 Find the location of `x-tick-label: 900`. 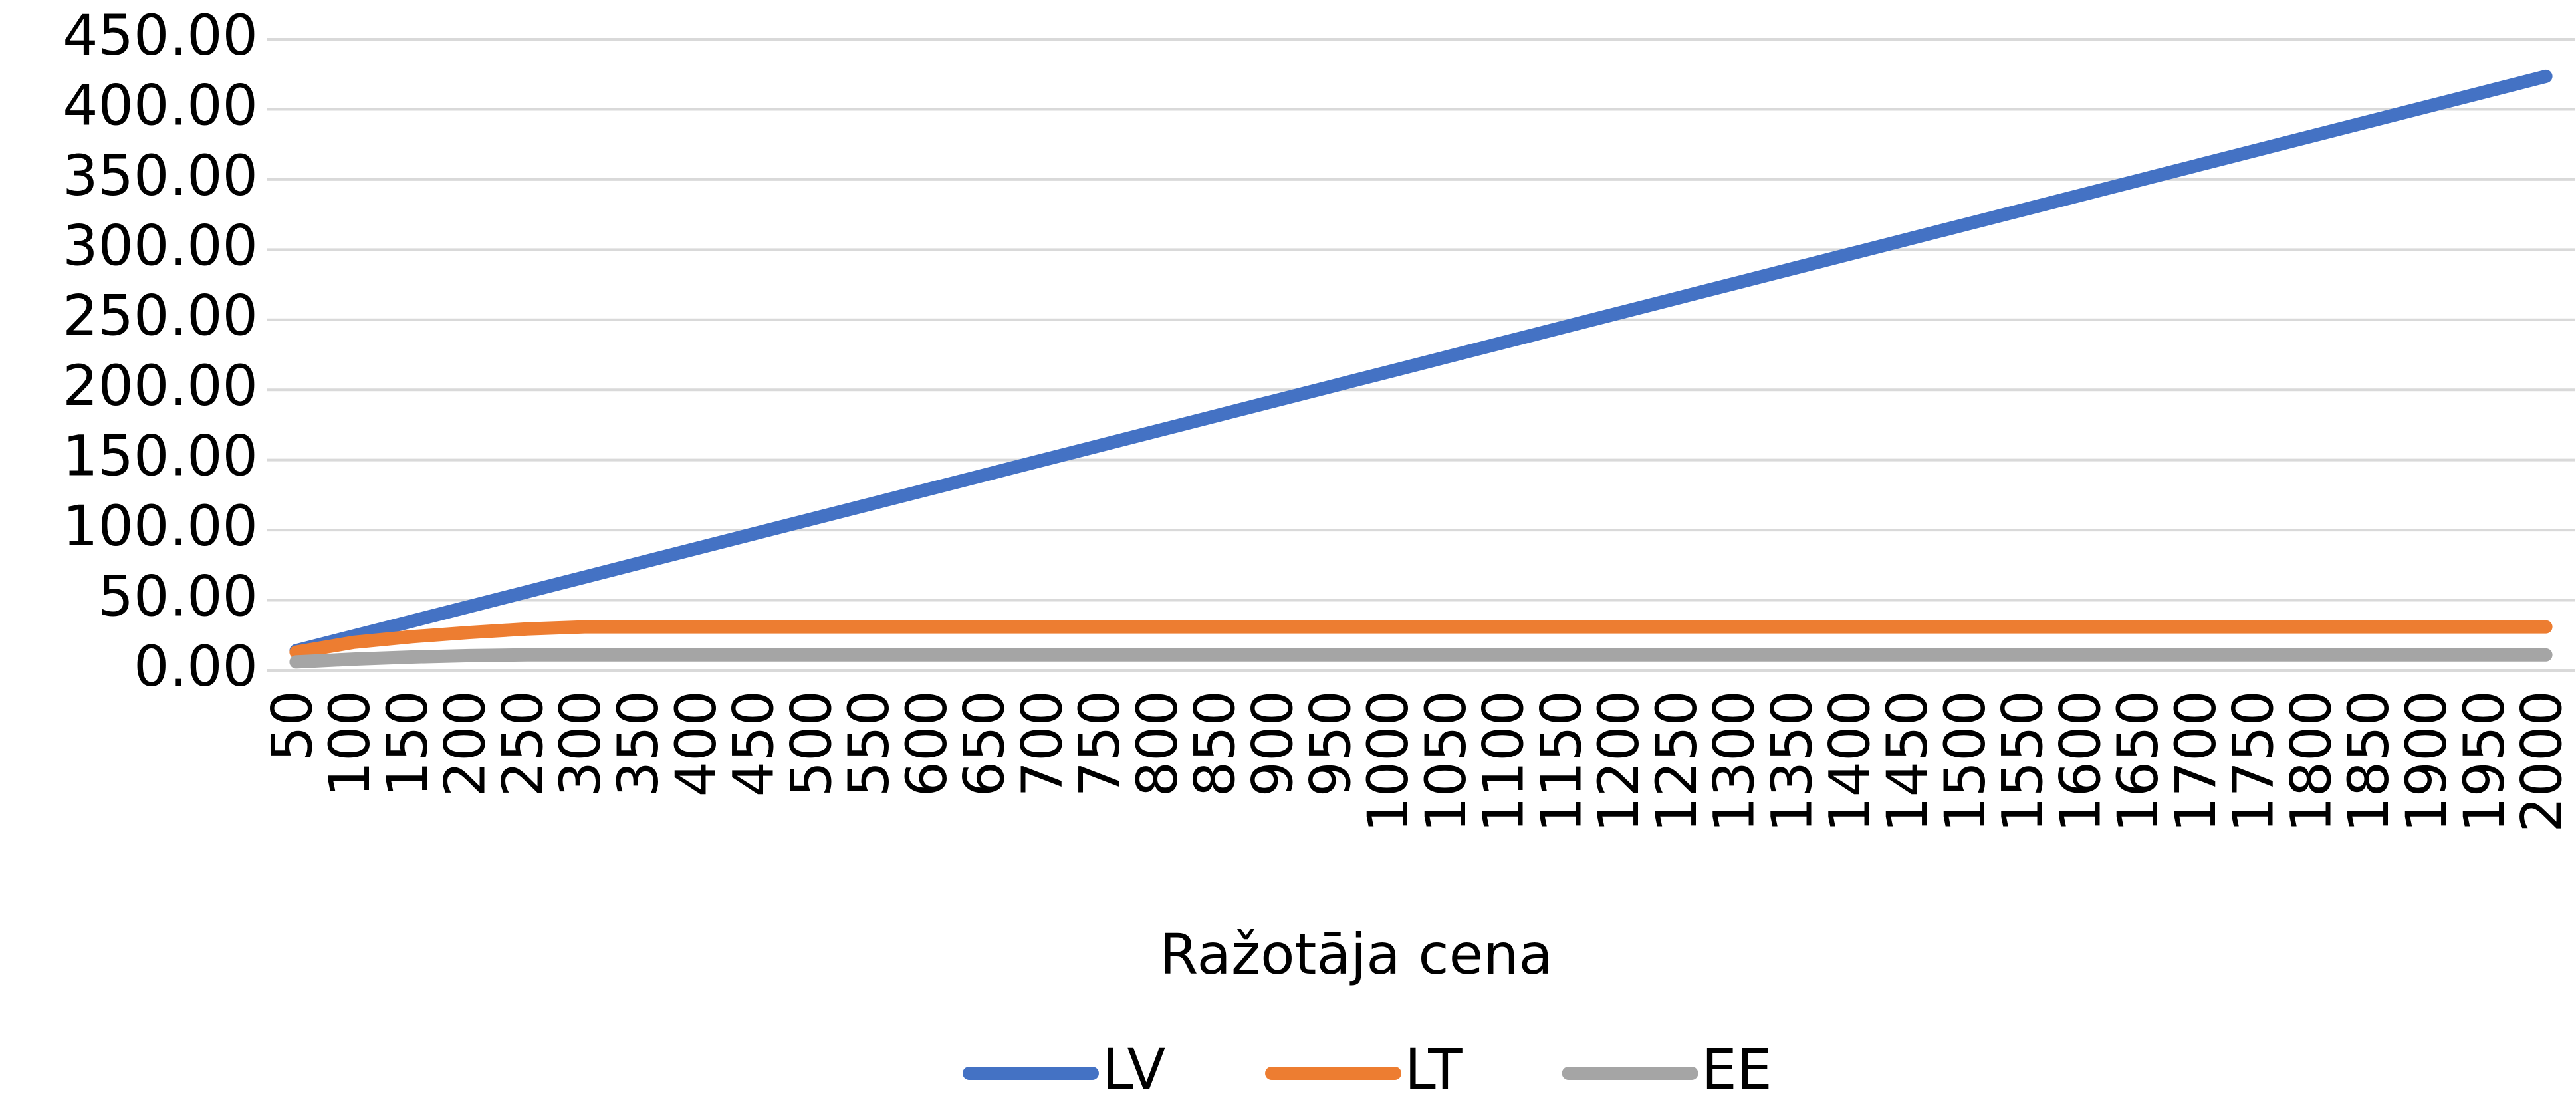

x-tick-label: 900 is located at coordinates (1273, 744).